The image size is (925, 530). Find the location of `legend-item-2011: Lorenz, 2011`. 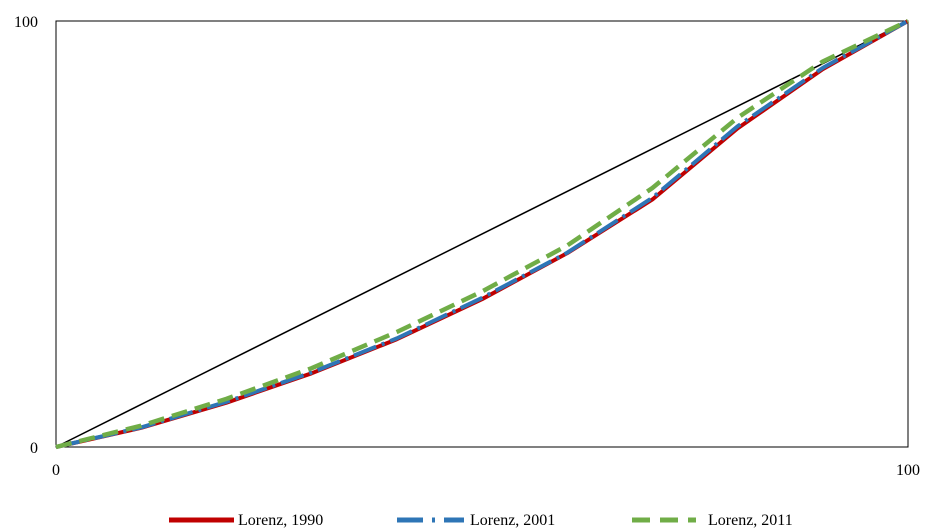

legend-item-2011: Lorenz, 2011 is located at coordinates (712, 520).